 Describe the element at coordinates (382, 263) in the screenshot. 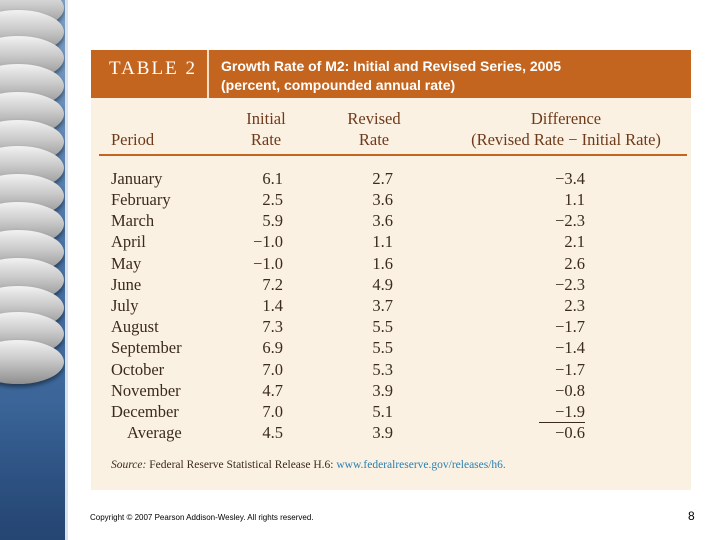

I see `cell-revised-rate: 1.6` at that location.